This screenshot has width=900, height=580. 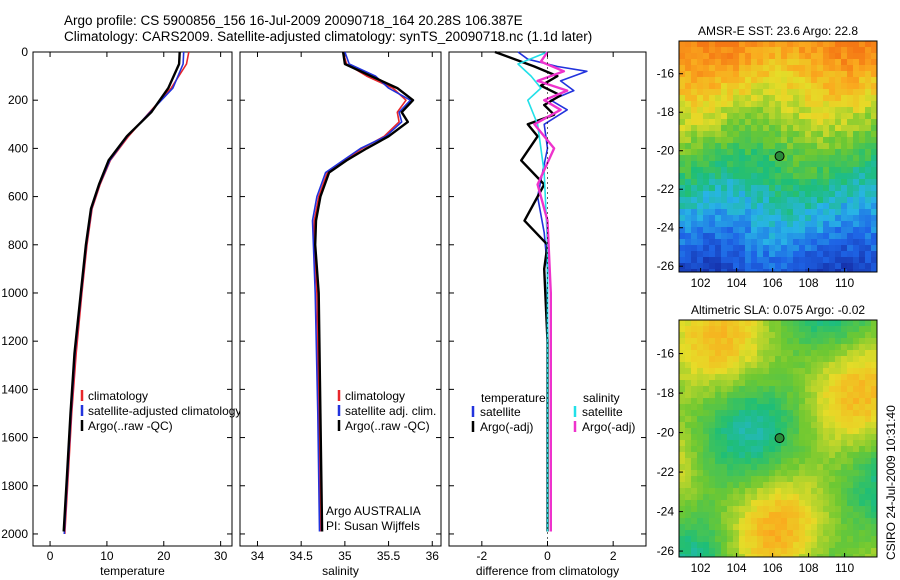 What do you see at coordinates (164, 556) in the screenshot?
I see `x-tick-label: 20` at bounding box center [164, 556].